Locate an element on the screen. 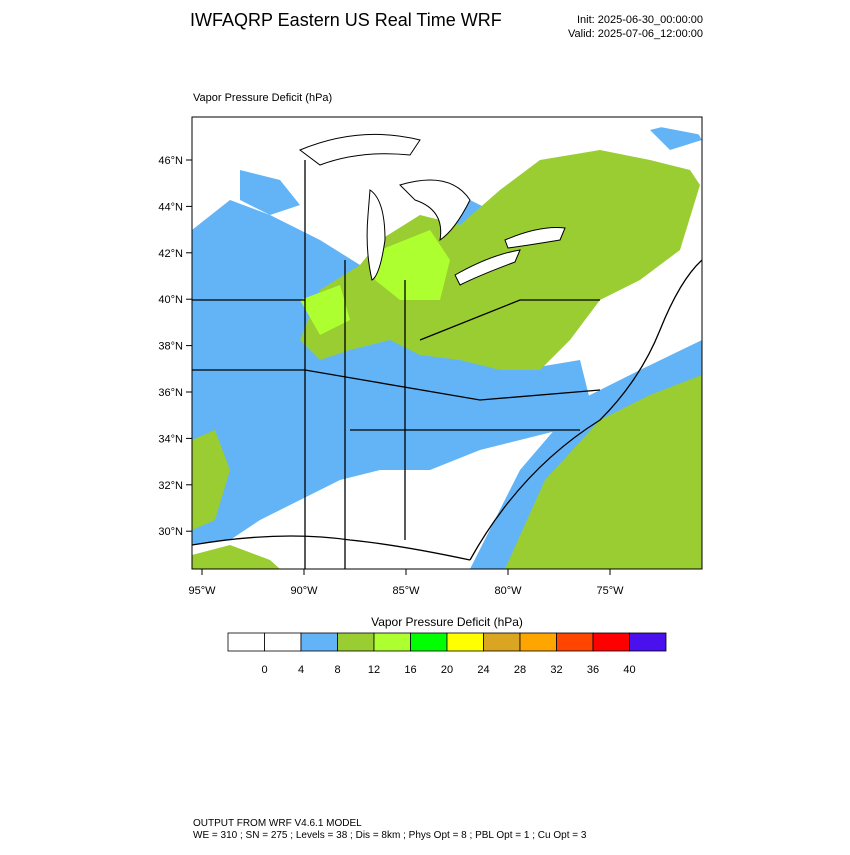  colorbar-tick-label: 40 is located at coordinates (629, 670).